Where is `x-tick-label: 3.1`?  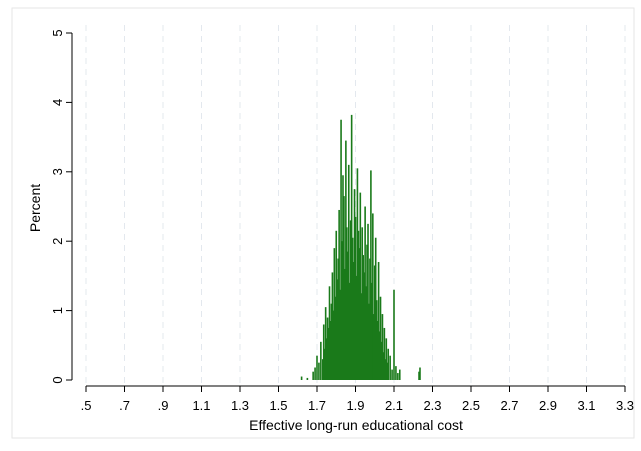
x-tick-label: 3.1 is located at coordinates (586, 405).